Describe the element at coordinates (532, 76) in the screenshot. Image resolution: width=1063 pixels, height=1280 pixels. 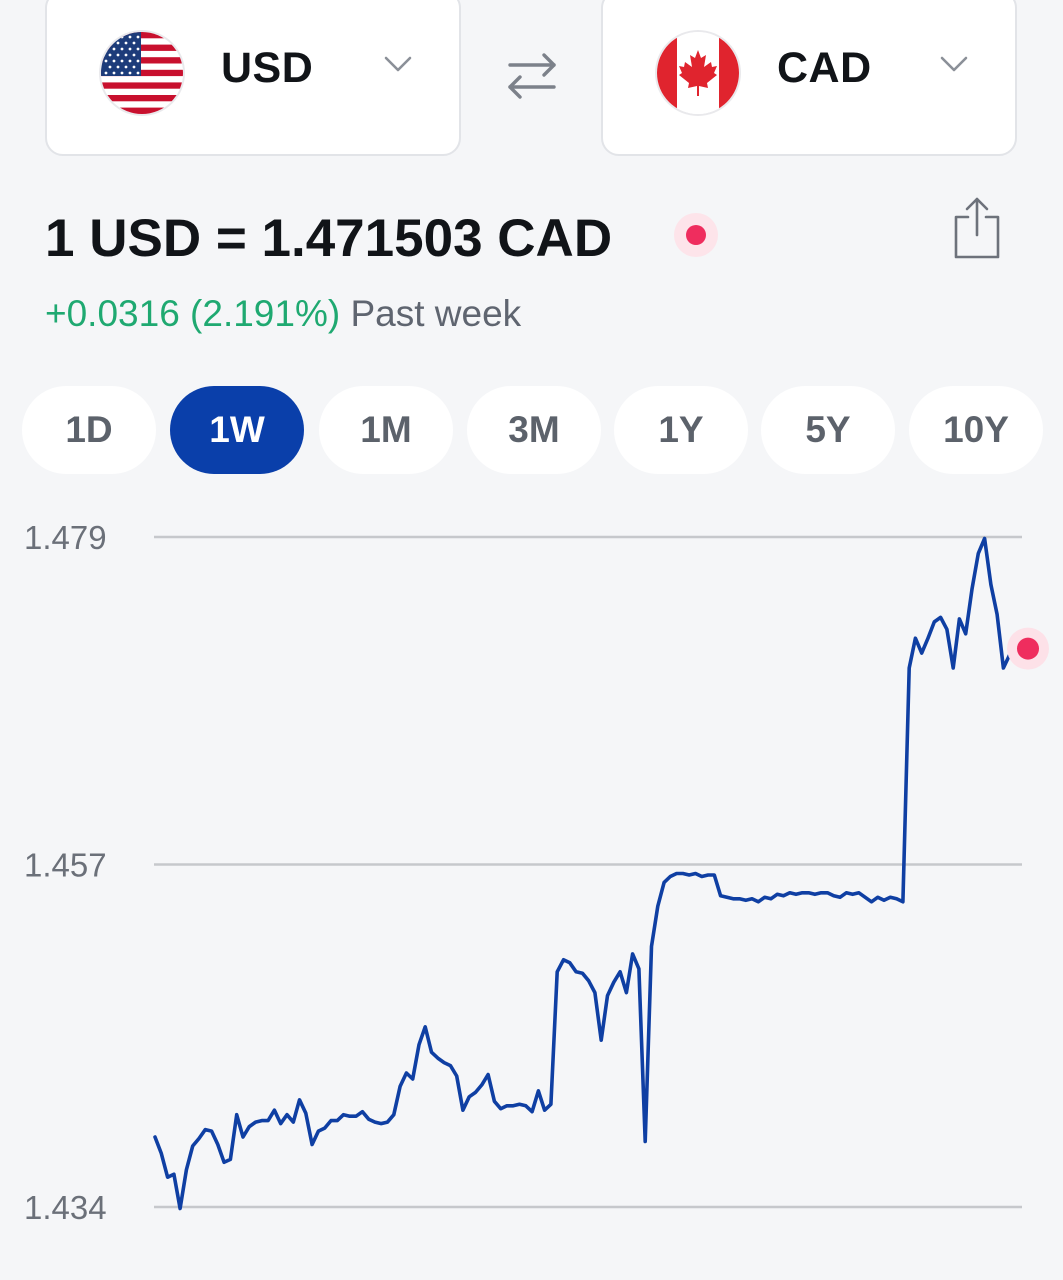
I see `swap-arrows-icon` at that location.